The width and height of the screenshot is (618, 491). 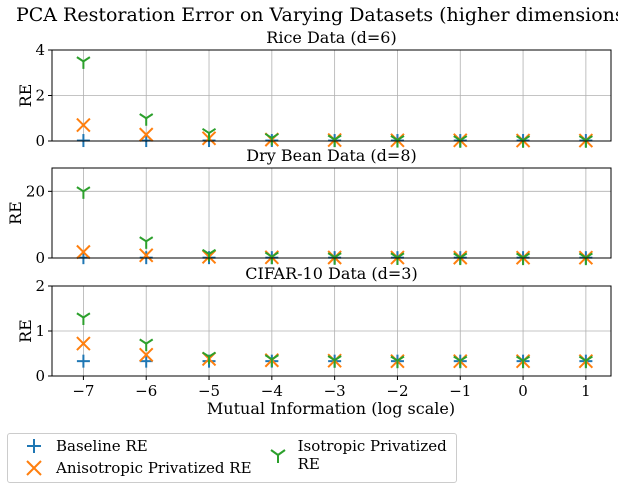 I want to click on x-tick-label: −5, so click(x=209, y=391).